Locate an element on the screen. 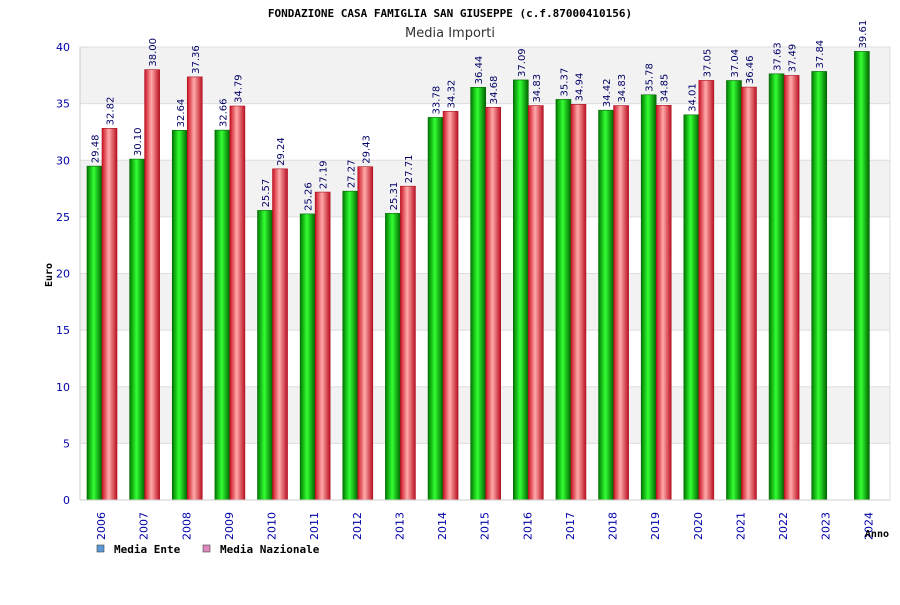 The width and height of the screenshot is (900, 605). data-label: 29.24 is located at coordinates (281, 151).